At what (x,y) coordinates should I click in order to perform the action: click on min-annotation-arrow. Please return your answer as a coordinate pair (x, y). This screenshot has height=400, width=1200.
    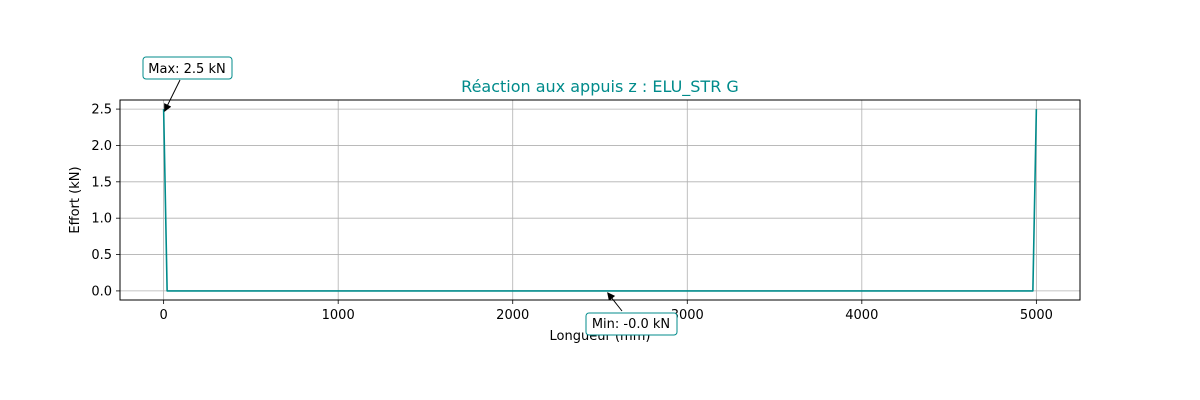
    Looking at the image, I should click on (615, 302).